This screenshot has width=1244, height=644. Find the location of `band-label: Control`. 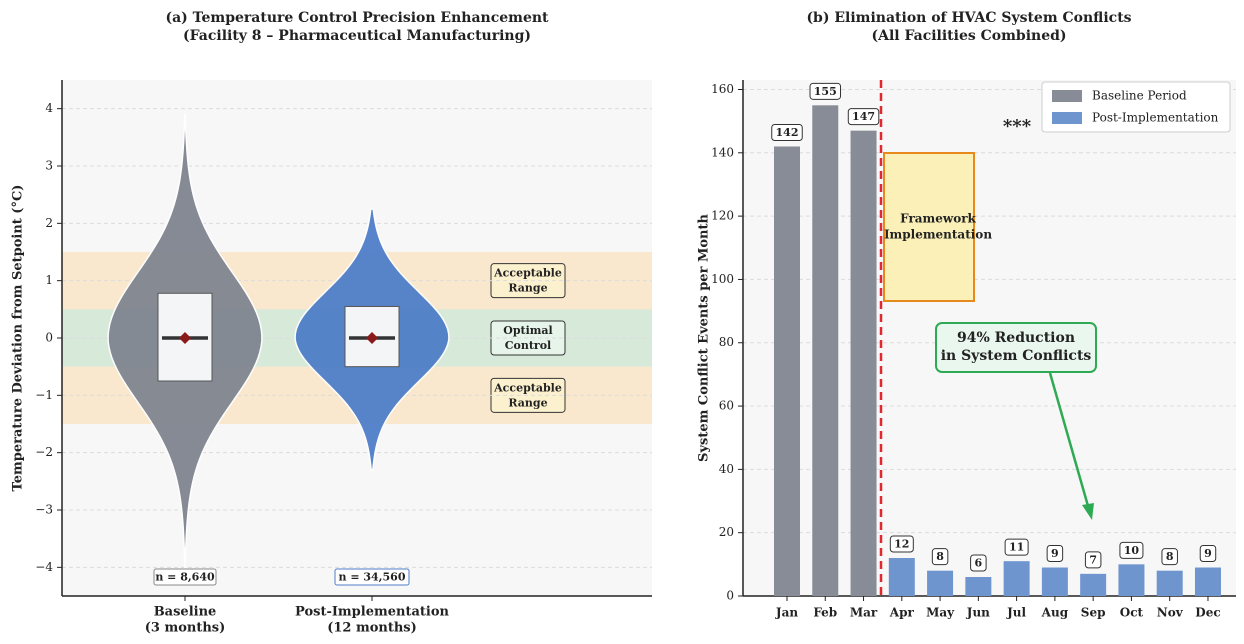

band-label: Control is located at coordinates (528, 345).